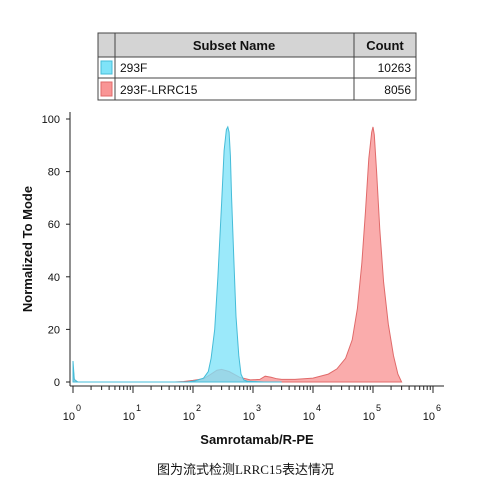 The image size is (491, 490). What do you see at coordinates (198, 408) in the screenshot?
I see `x-tick-exponent-2: 2` at bounding box center [198, 408].